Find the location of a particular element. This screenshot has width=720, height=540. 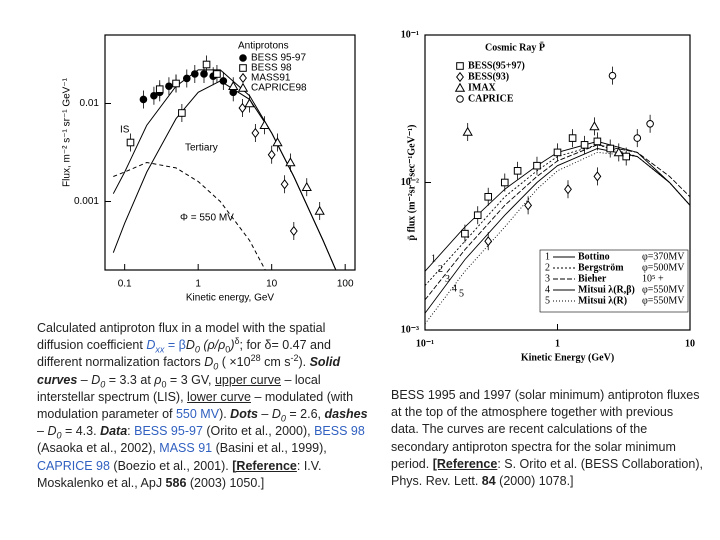

plot-area is located at coordinates (224, 162).